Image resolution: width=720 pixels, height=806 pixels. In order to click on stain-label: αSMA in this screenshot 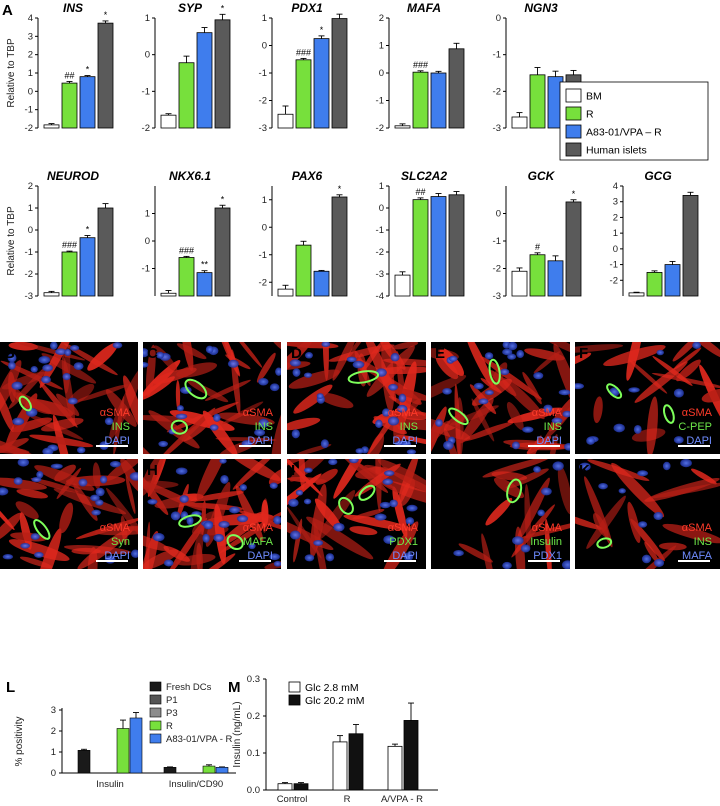, I will do `click(115, 528)`.